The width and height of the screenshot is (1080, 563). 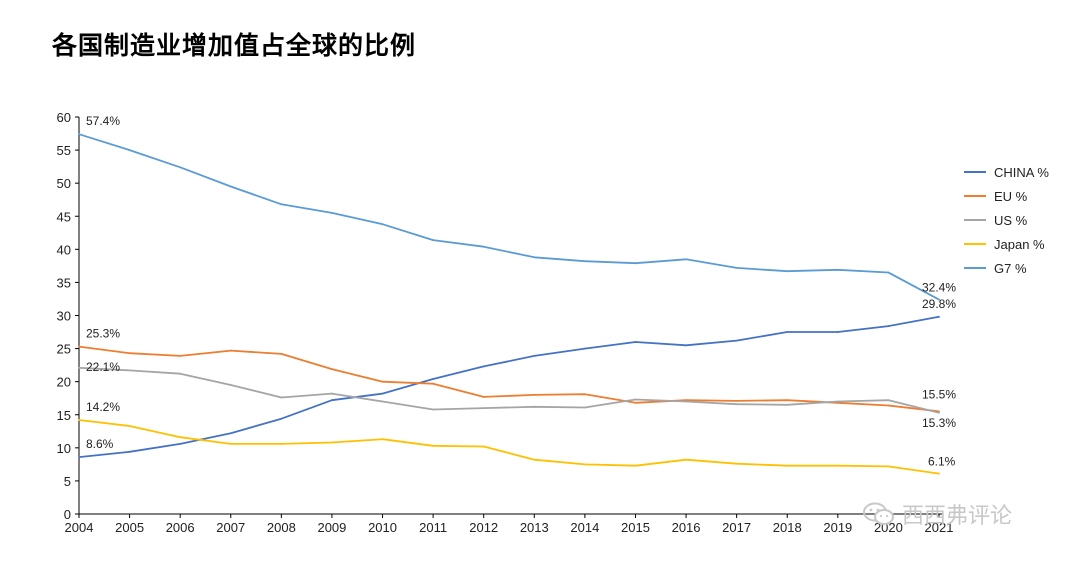 I want to click on x-tick-label: 2014, so click(x=584, y=527).